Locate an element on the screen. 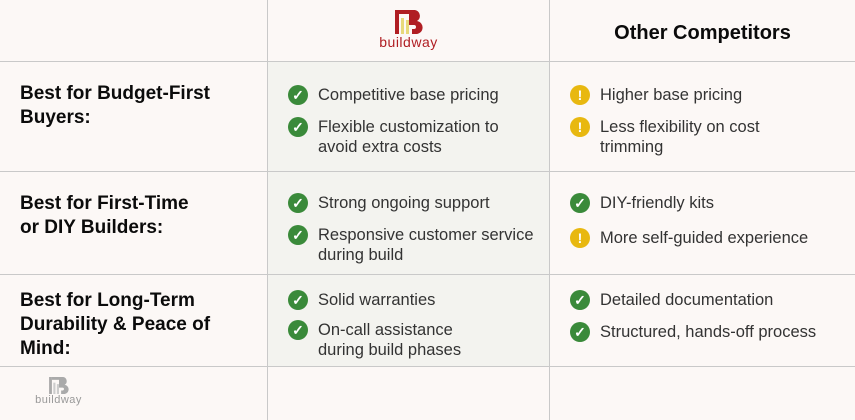 This screenshot has width=855, height=420. watermark-logo-icon is located at coordinates (58, 385).